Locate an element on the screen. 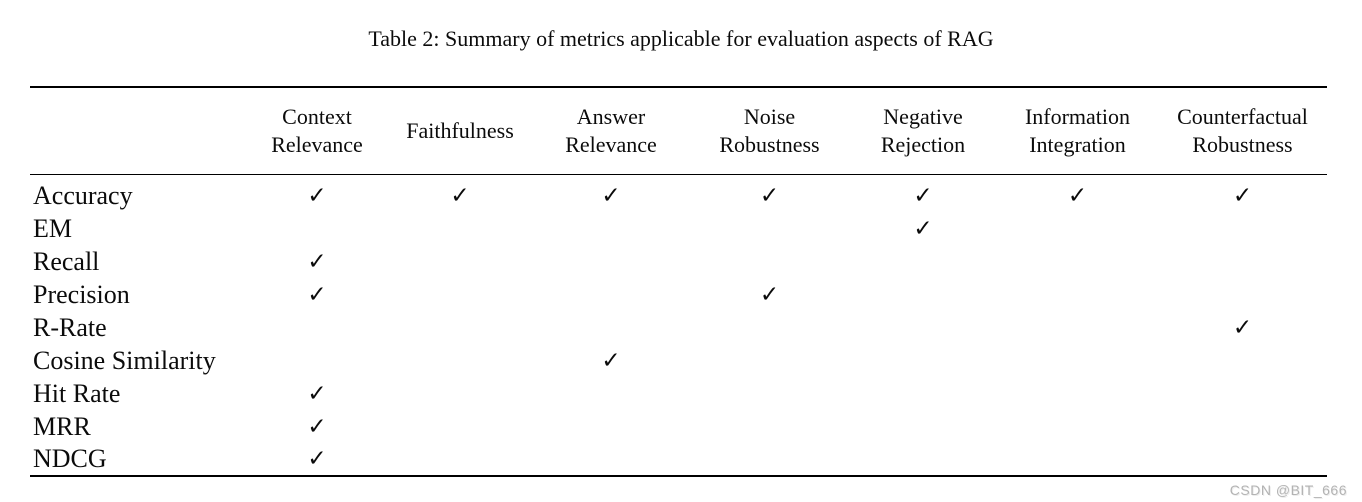 The image size is (1362, 502). row-label: NDCG is located at coordinates (70, 458).